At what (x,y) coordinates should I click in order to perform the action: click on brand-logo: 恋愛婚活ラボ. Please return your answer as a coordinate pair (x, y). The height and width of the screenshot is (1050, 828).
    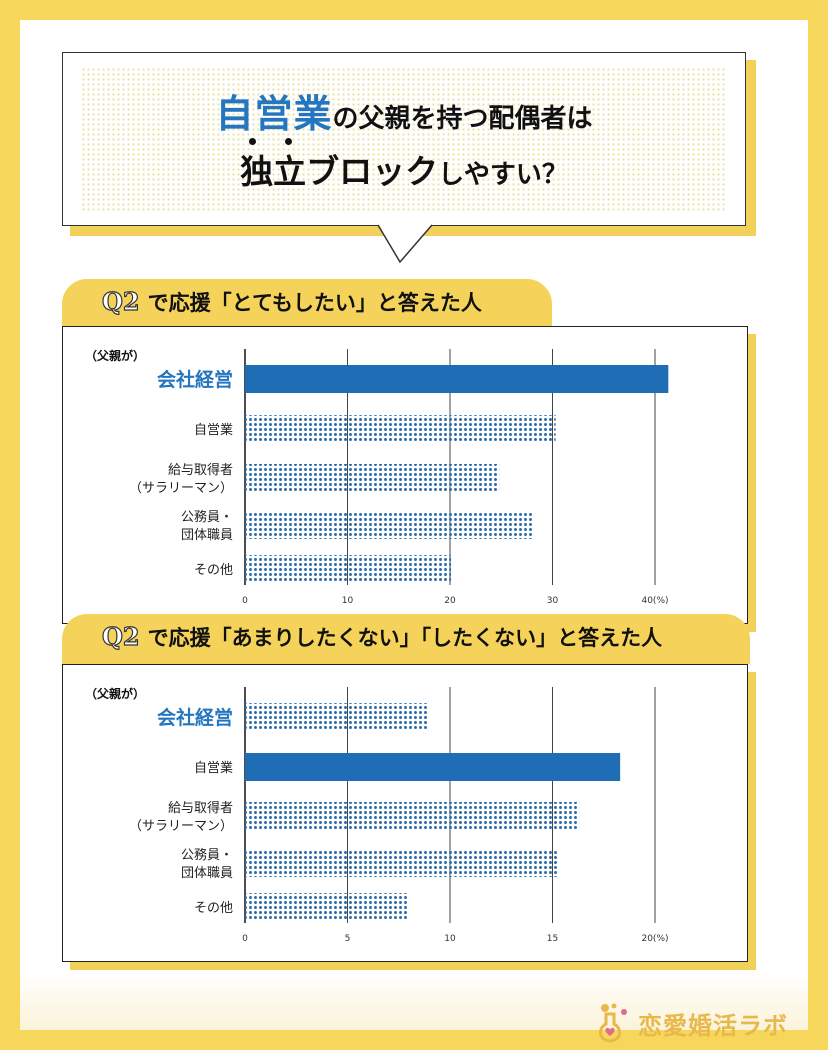
    Looking at the image, I should click on (691, 1023).